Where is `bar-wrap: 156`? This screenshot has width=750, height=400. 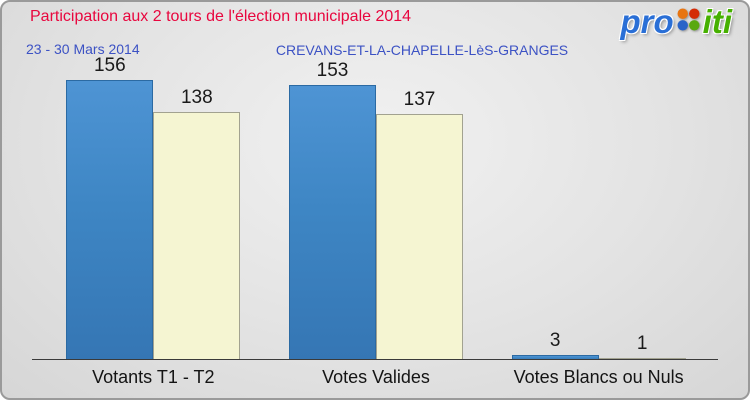
bar-wrap: 156 is located at coordinates (110, 207).